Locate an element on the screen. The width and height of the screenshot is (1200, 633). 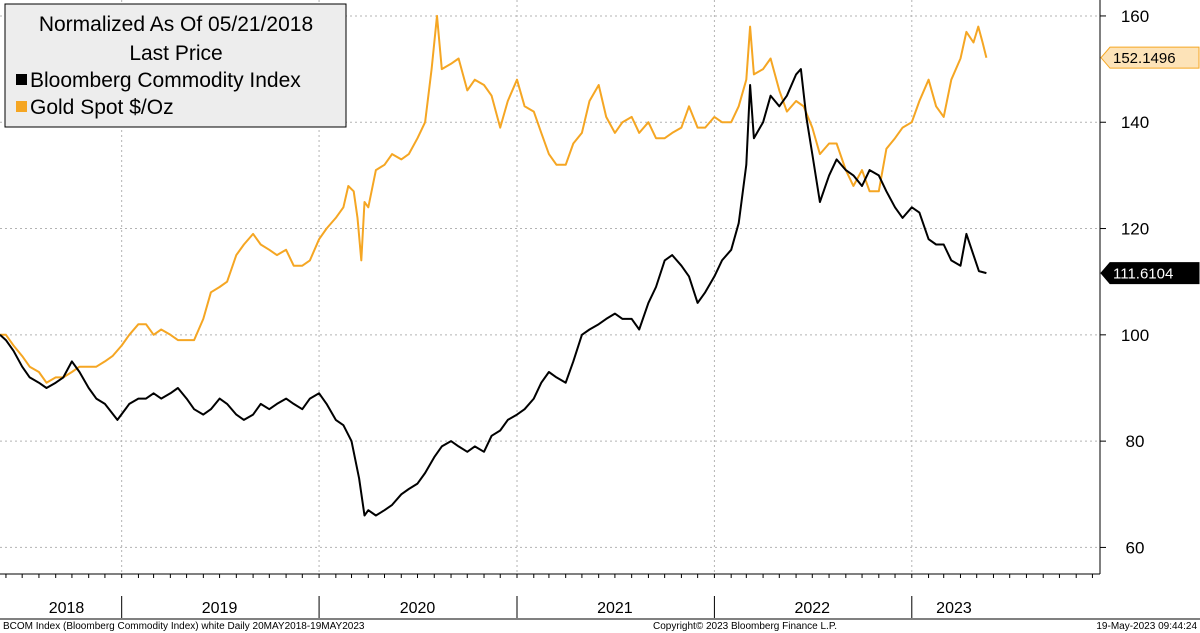
x-tick-label-2018: 2018 is located at coordinates (67, 608).